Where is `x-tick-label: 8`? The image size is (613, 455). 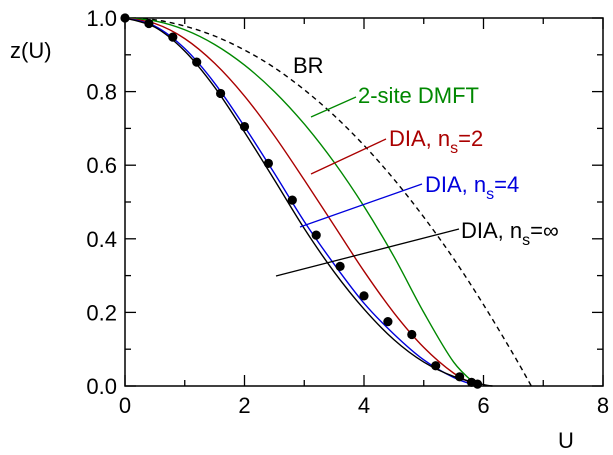 x-tick-label: 8 is located at coordinates (603, 405).